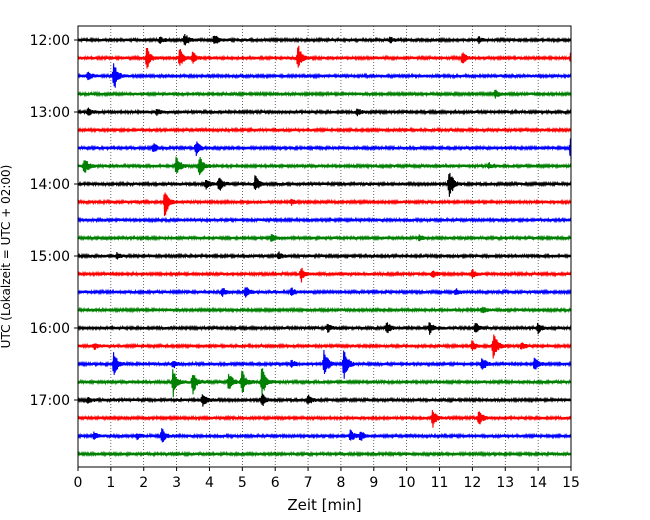 This screenshot has height=520, width=650. What do you see at coordinates (78, 483) in the screenshot?
I see `x-tick-label: 0` at bounding box center [78, 483].